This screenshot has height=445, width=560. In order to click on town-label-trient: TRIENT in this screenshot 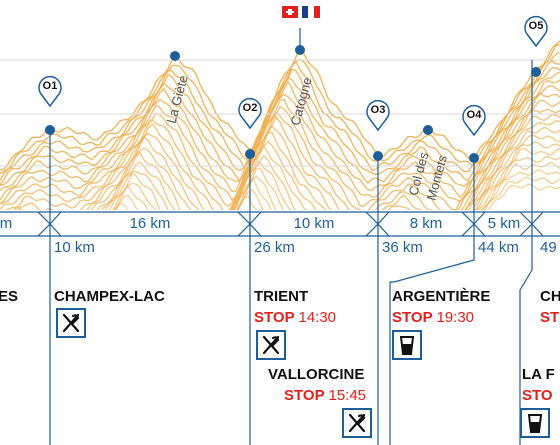, I will do `click(281, 296)`.